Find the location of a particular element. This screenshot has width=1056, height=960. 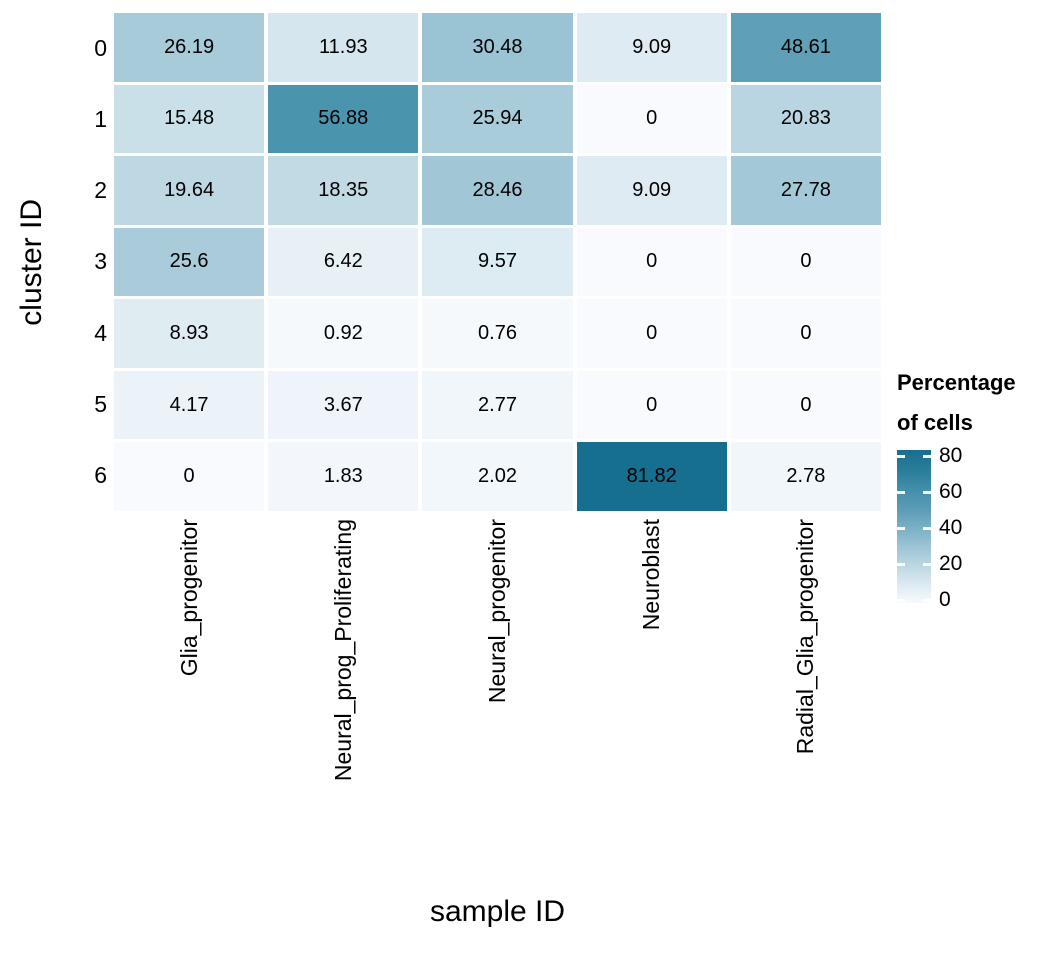

heatmap-cell: 2.02 is located at coordinates (497, 476).